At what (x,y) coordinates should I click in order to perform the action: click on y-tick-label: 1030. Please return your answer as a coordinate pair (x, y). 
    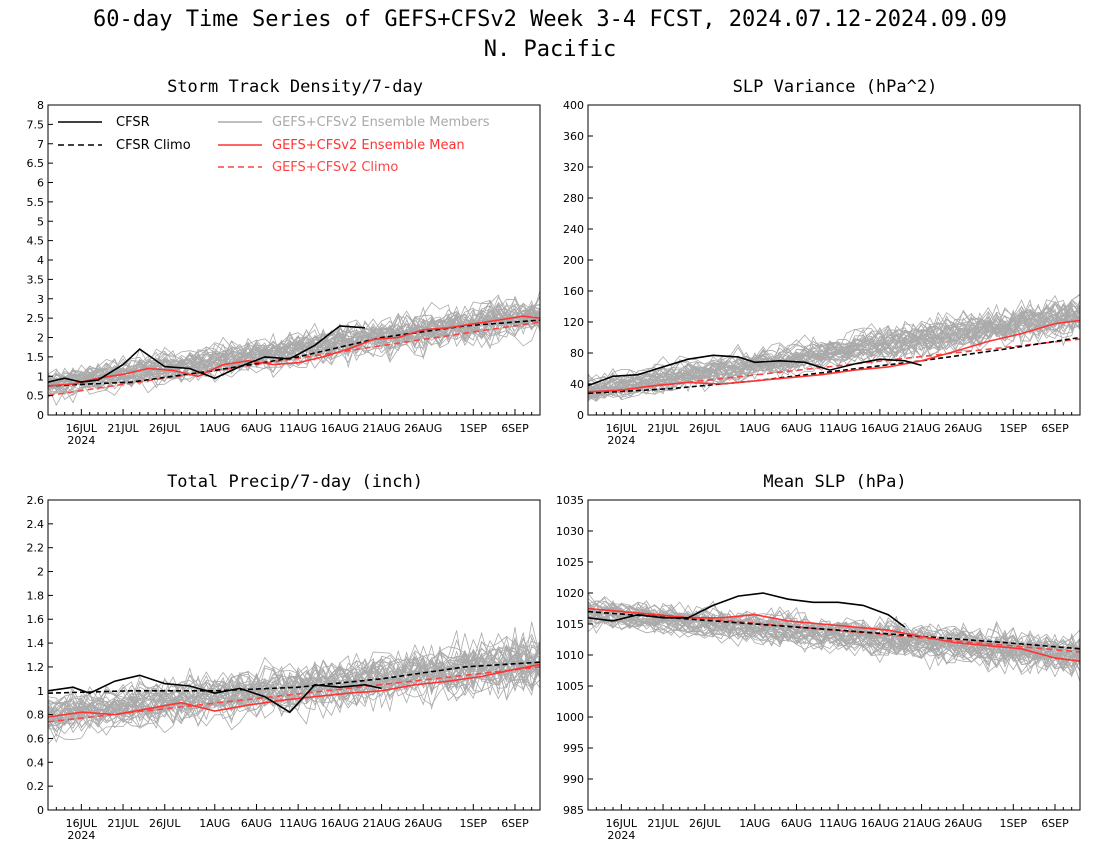
    Looking at the image, I should click on (570, 531).